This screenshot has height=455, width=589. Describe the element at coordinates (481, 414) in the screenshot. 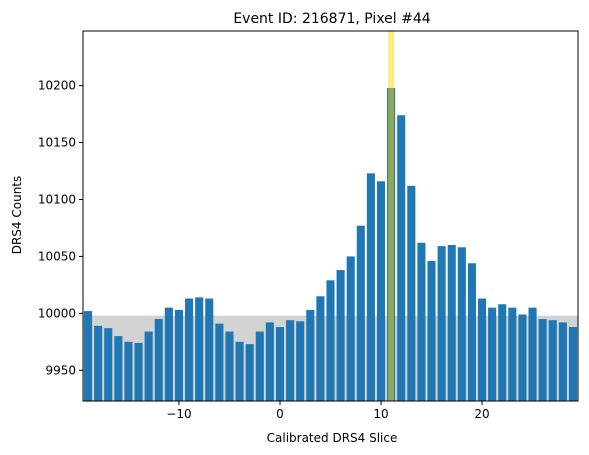

I see `x-tick-label: 20` at that location.